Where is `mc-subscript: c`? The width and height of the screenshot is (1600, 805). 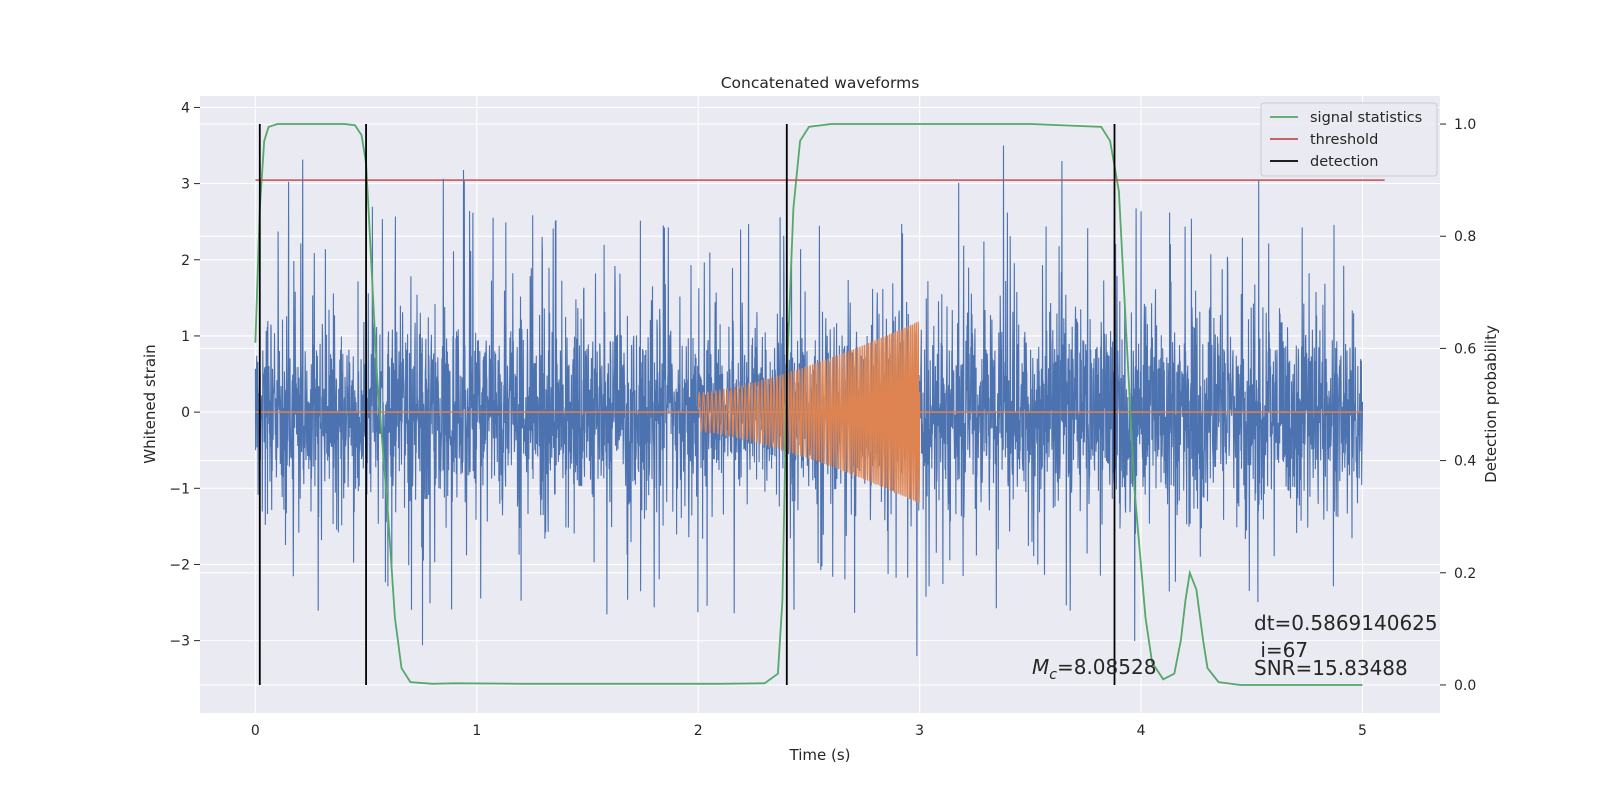
mc-subscript: c is located at coordinates (1053, 675).